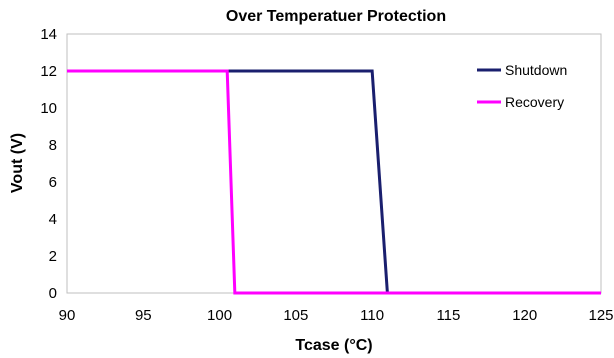  What do you see at coordinates (53, 182) in the screenshot?
I see `y-tick-label: 6` at bounding box center [53, 182].